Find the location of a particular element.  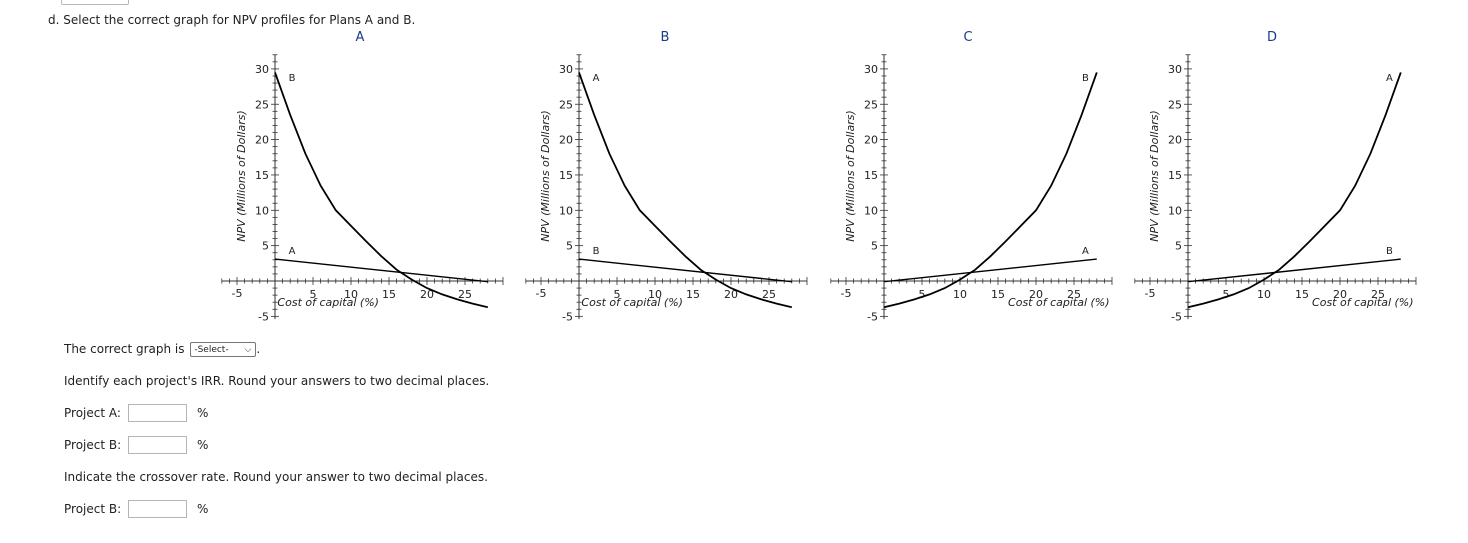

project-b-irr-input is located at coordinates (157, 445).